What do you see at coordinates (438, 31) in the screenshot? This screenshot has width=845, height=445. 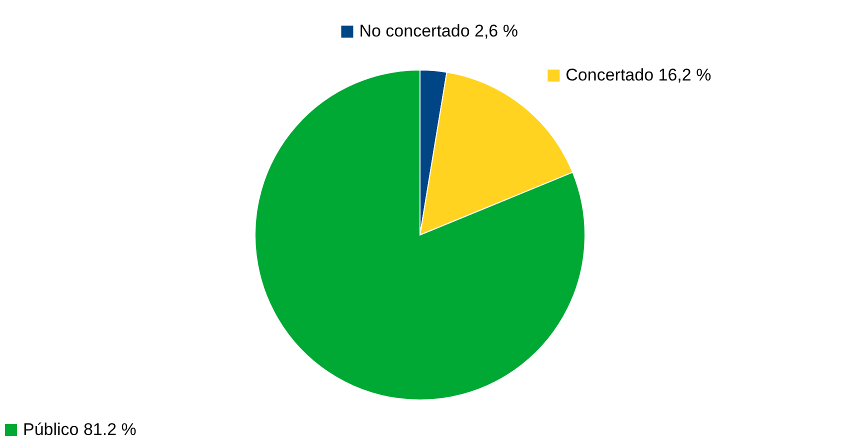 I see `legend-label: No concertado 2,6 %` at bounding box center [438, 31].